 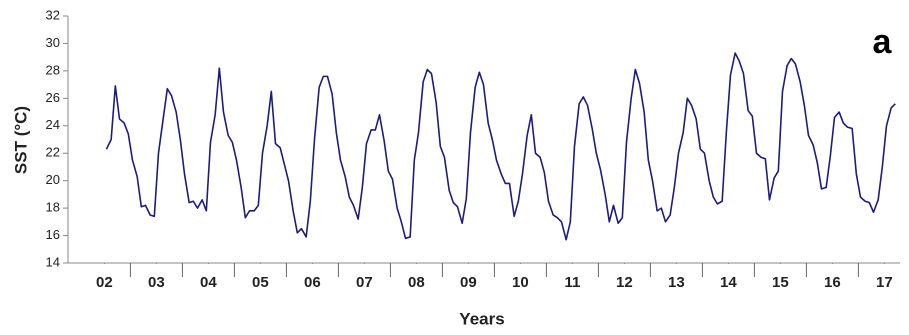 What do you see at coordinates (53, 234) in the screenshot?
I see `y-tick-label: 16` at bounding box center [53, 234].